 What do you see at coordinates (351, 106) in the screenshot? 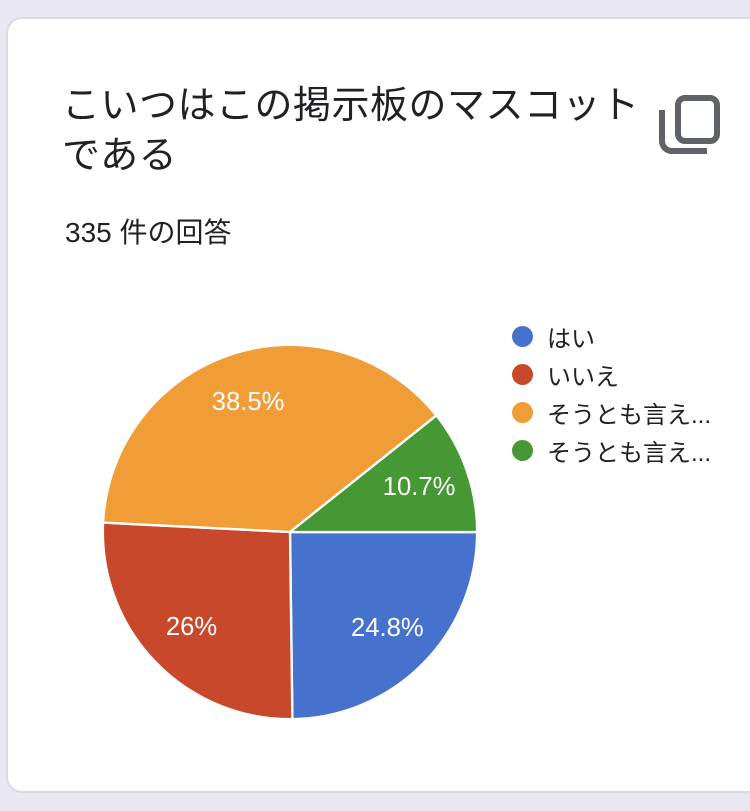
I see `question-title-line1: こいつはこの掲示板のマスコット` at bounding box center [351, 106].